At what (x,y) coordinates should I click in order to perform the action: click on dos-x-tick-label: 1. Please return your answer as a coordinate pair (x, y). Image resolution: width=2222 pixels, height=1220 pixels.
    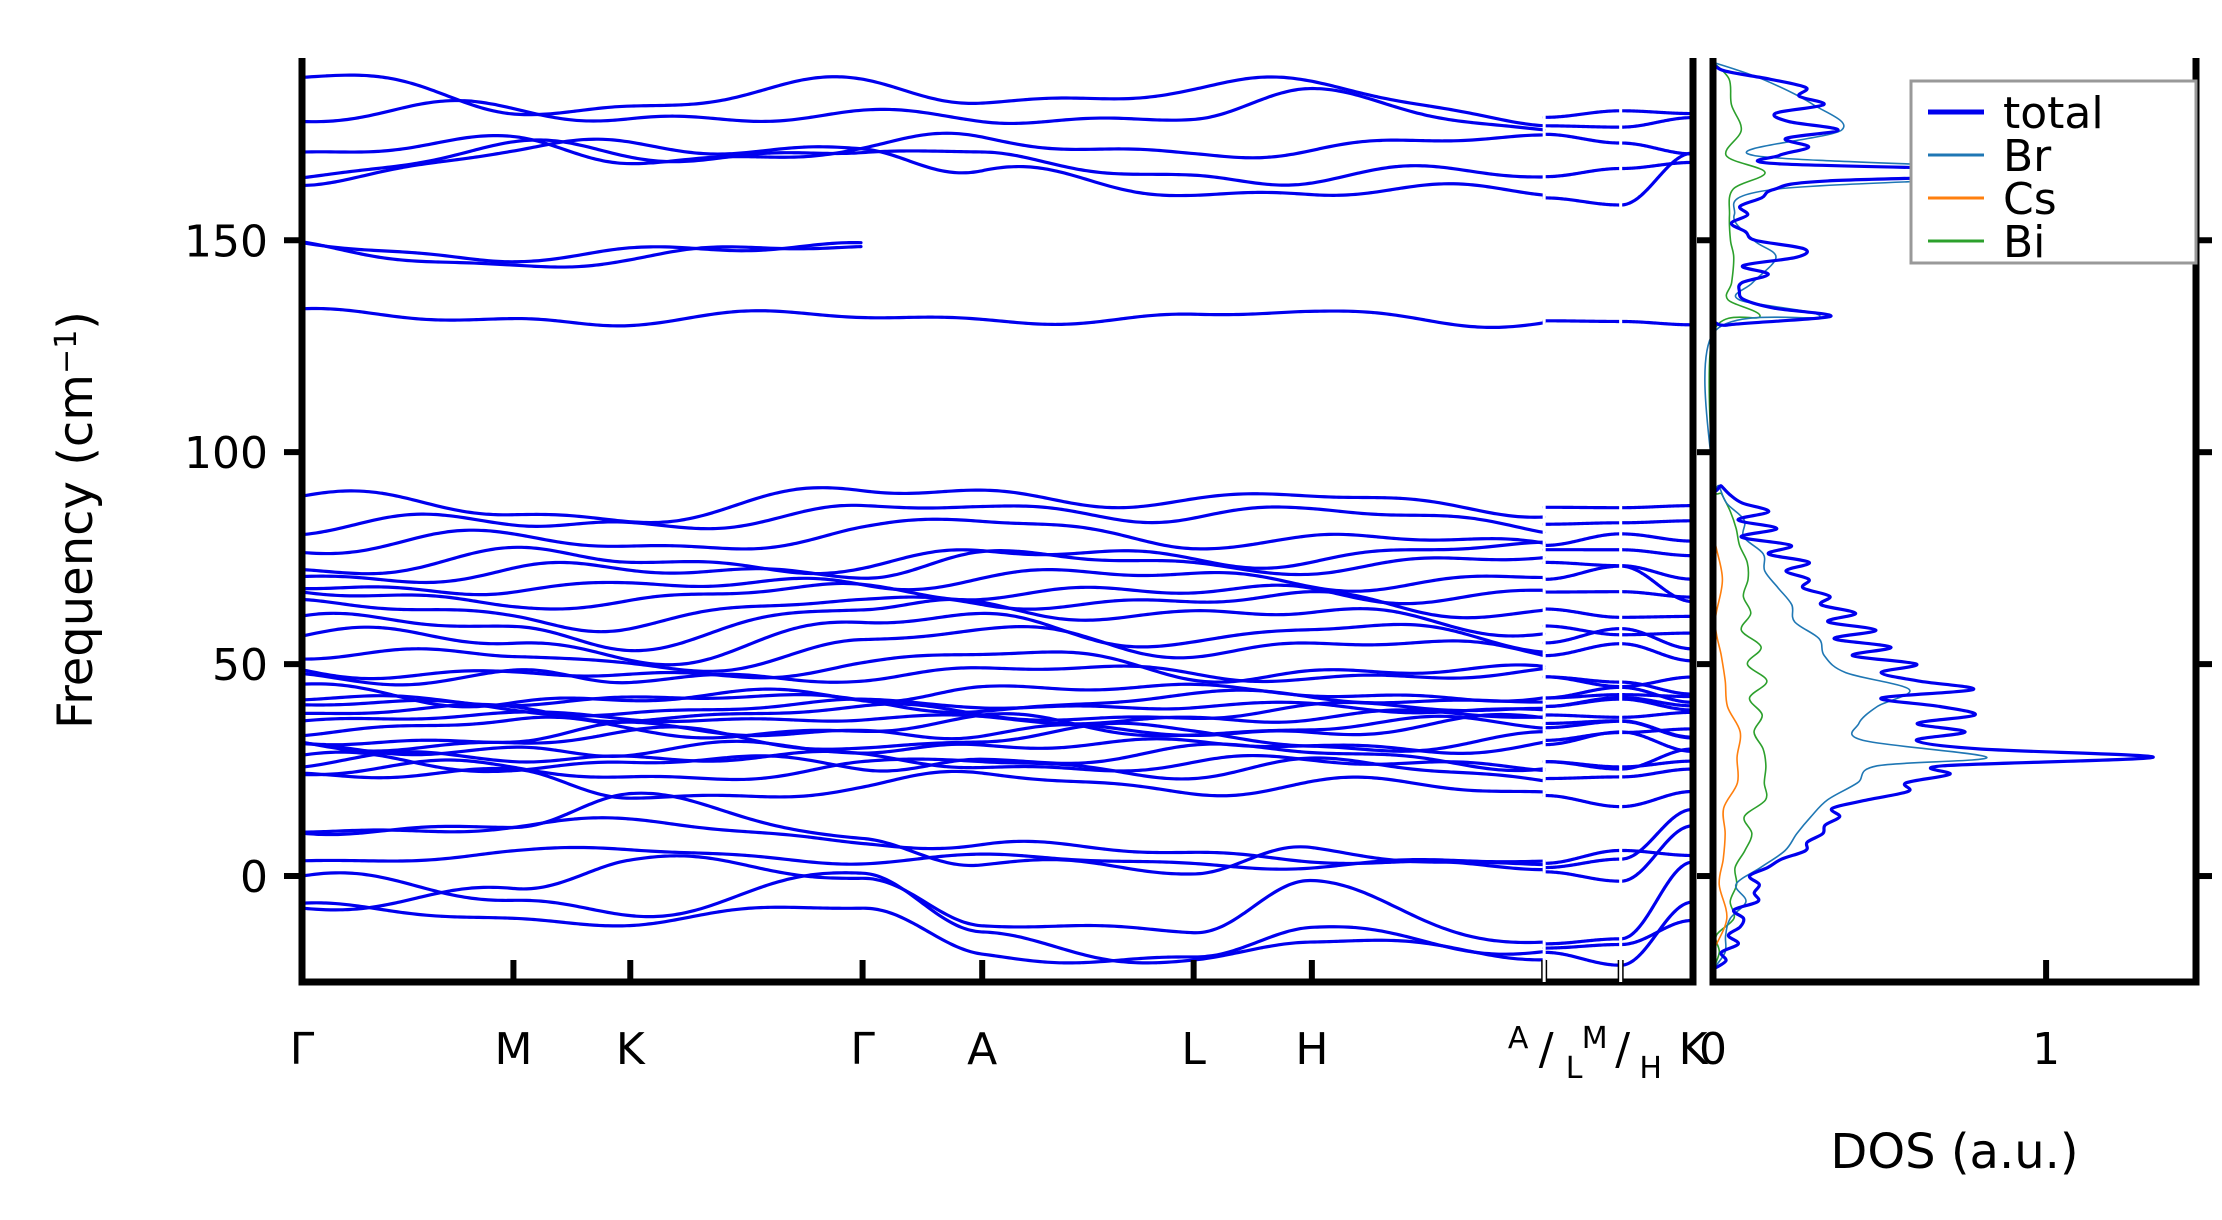
    Looking at the image, I should click on (2046, 1049).